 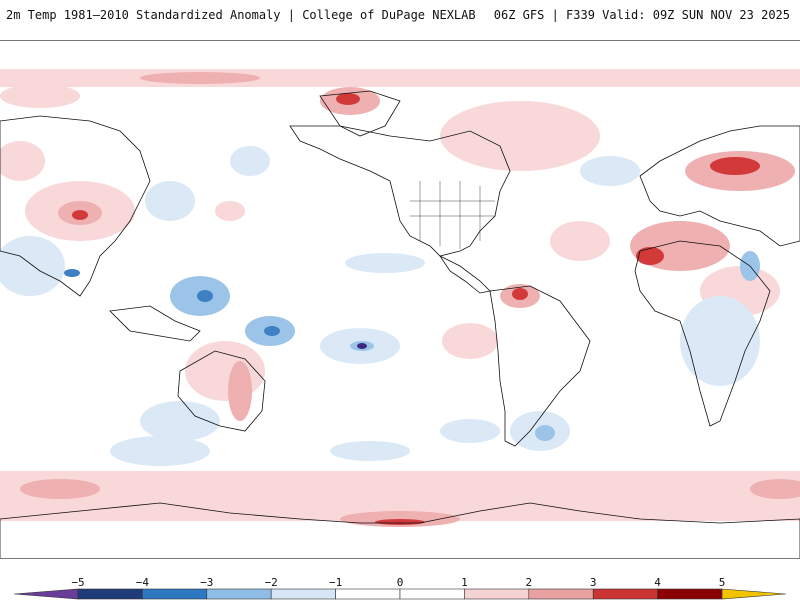 I want to click on south-atlantic-cold-core, so click(x=545, y=433).